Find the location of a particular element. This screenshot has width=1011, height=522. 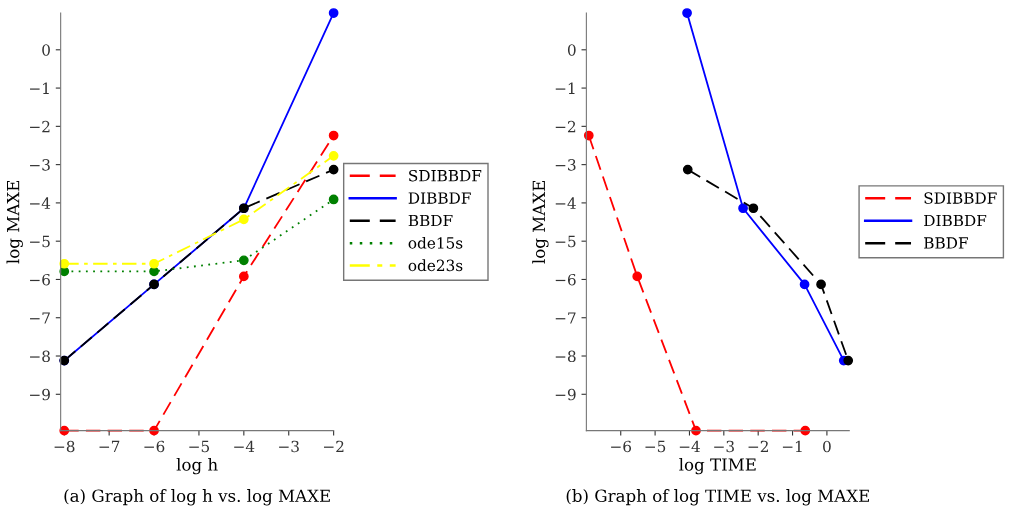

text: (a) Graph of log h vs. log MAXE is located at coordinates (197, 497).